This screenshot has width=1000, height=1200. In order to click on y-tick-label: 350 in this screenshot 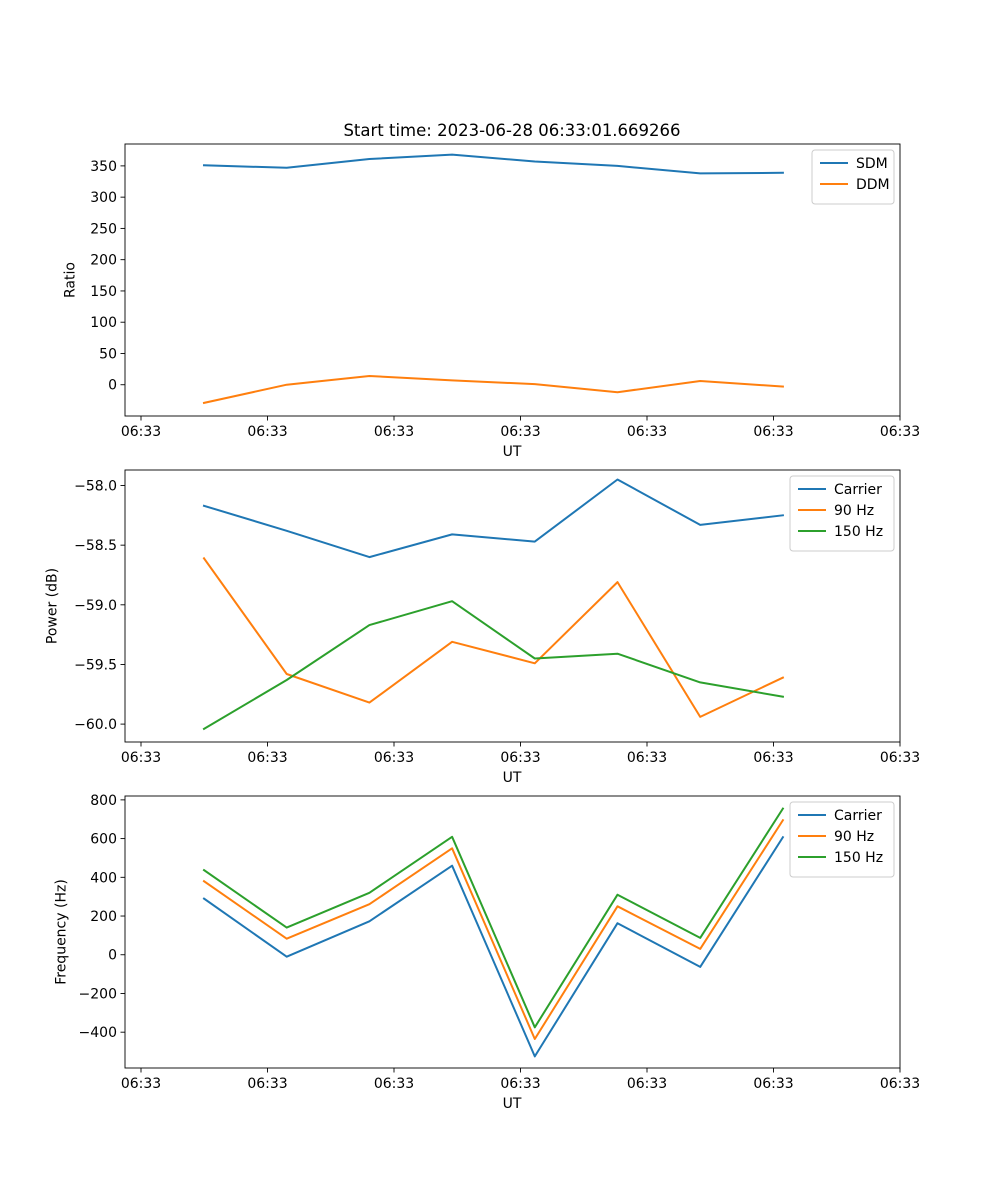, I will do `click(103, 167)`.